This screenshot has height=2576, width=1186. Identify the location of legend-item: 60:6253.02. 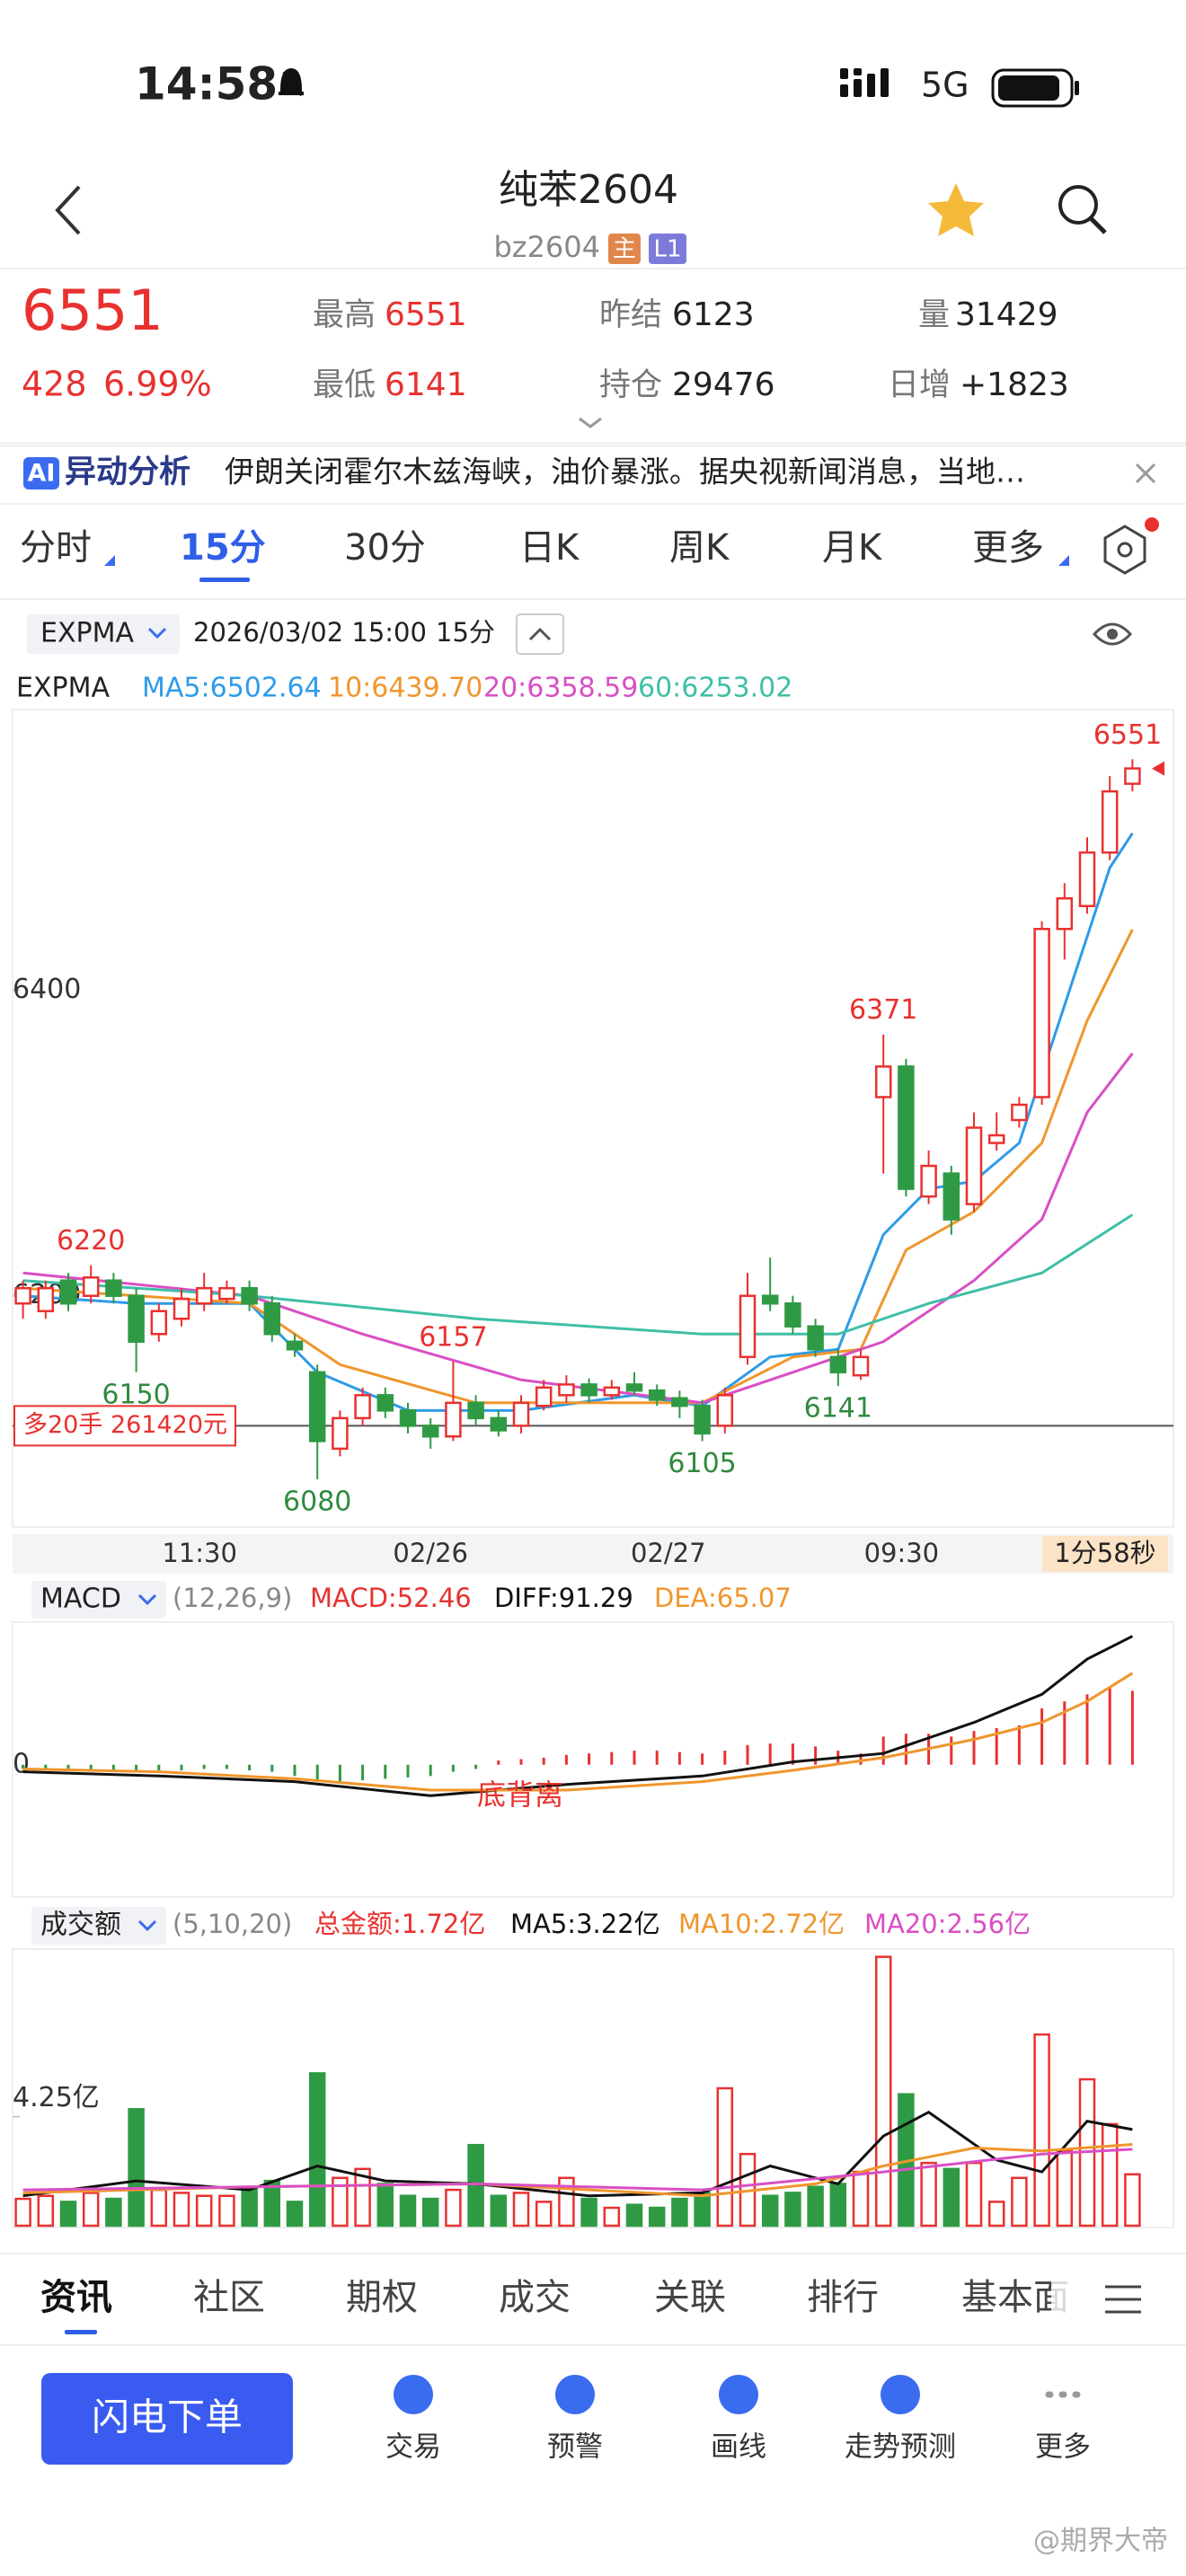
(715, 688).